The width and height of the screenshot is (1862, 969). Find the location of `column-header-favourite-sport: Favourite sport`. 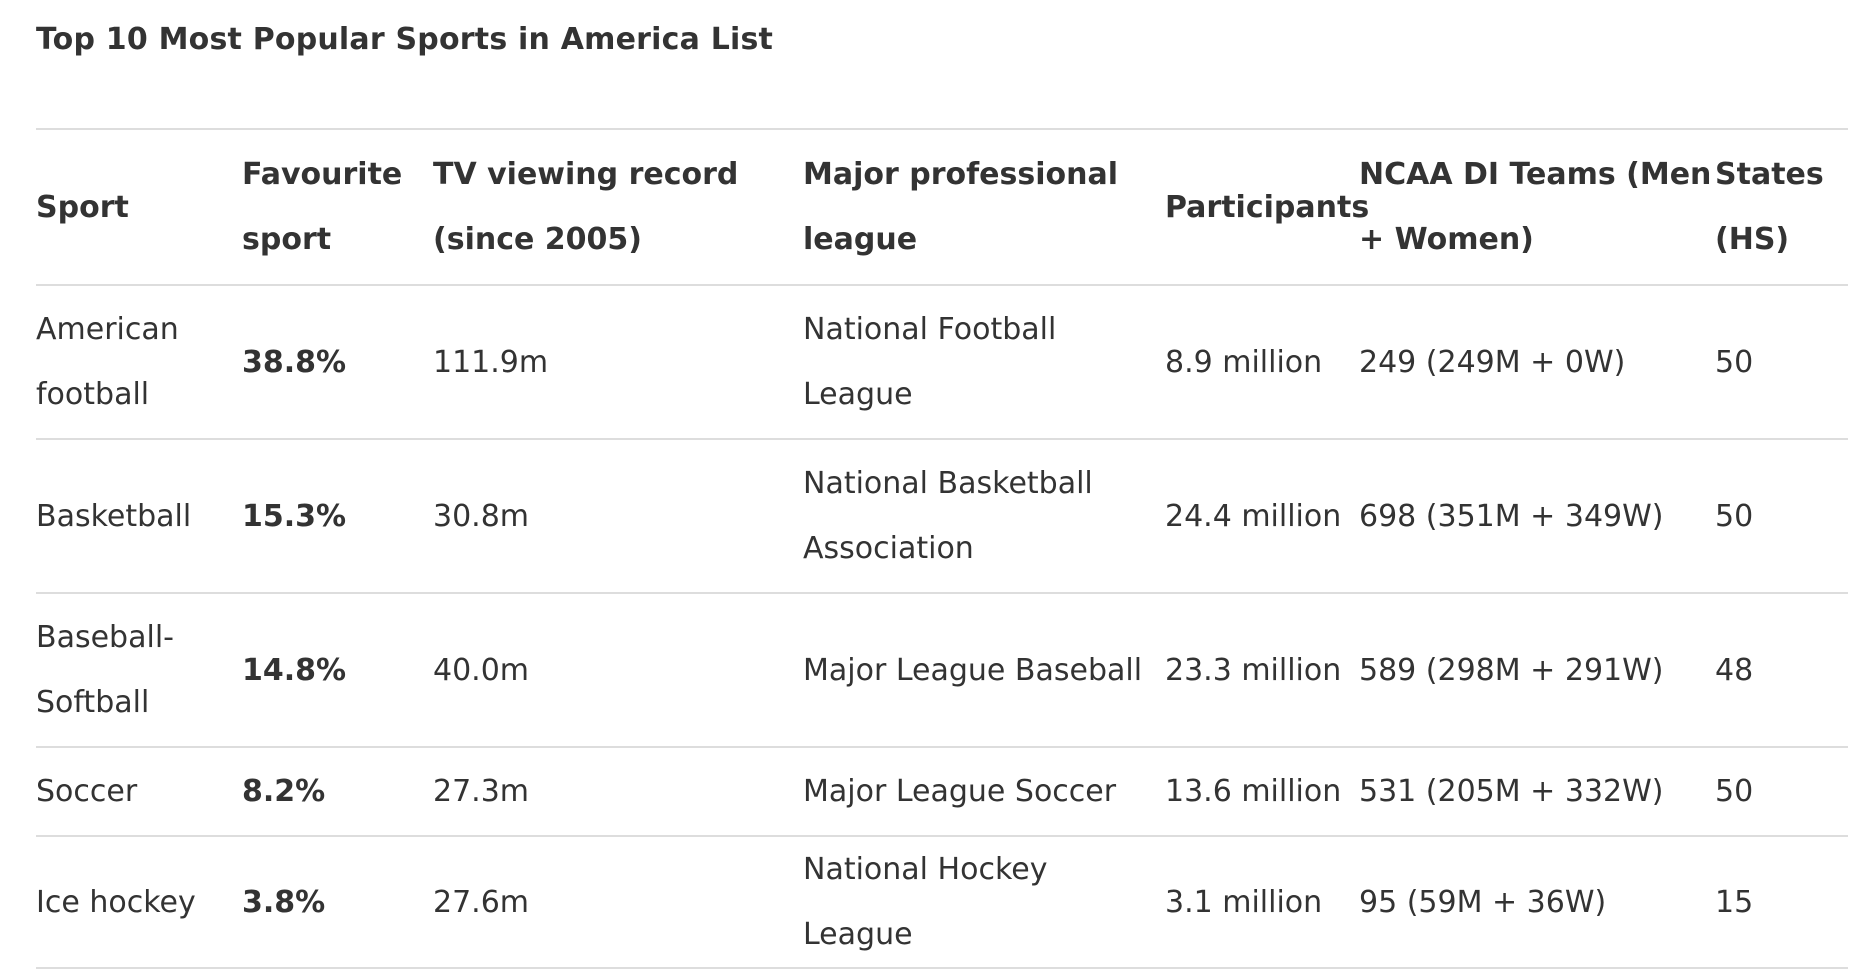

column-header-favourite-sport: Favourite sport is located at coordinates (337, 206).